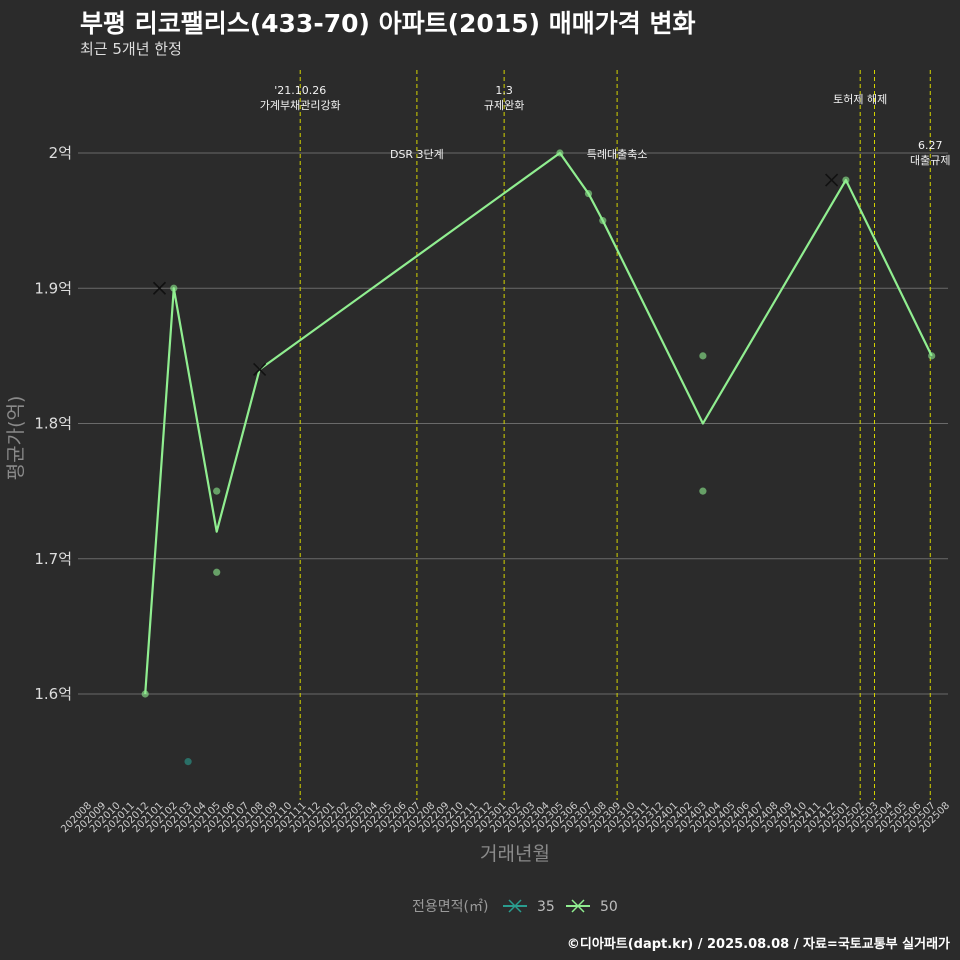 This screenshot has height=960, width=960. What do you see at coordinates (546, 907) in the screenshot?
I see `legend-label-35: 35` at bounding box center [546, 907].